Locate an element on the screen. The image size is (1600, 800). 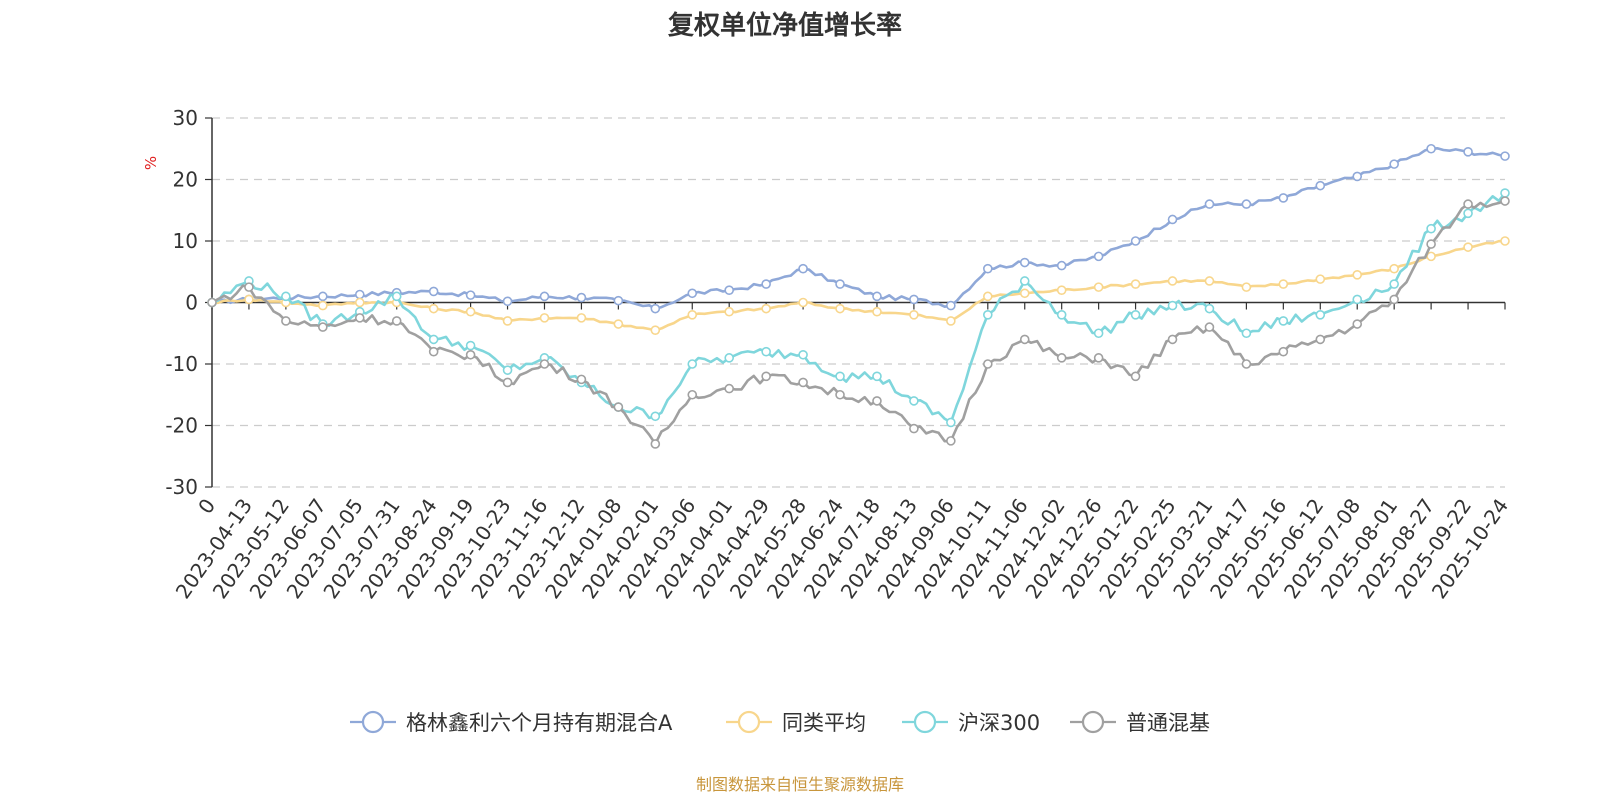
legend-label: 同类平均 is located at coordinates (824, 723).